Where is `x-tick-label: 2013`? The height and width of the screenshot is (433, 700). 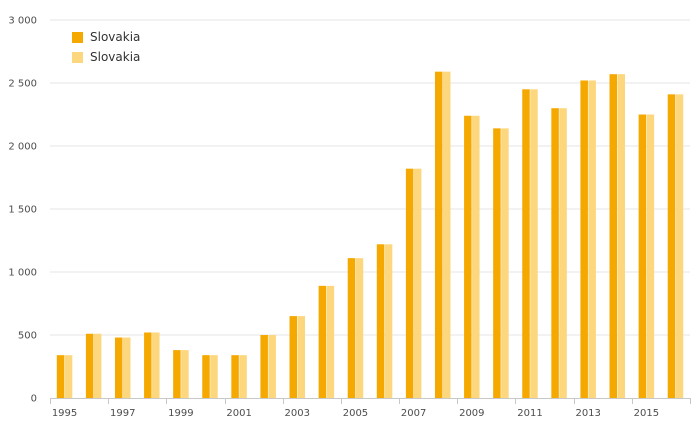 x-tick-label: 2013 is located at coordinates (587, 413).